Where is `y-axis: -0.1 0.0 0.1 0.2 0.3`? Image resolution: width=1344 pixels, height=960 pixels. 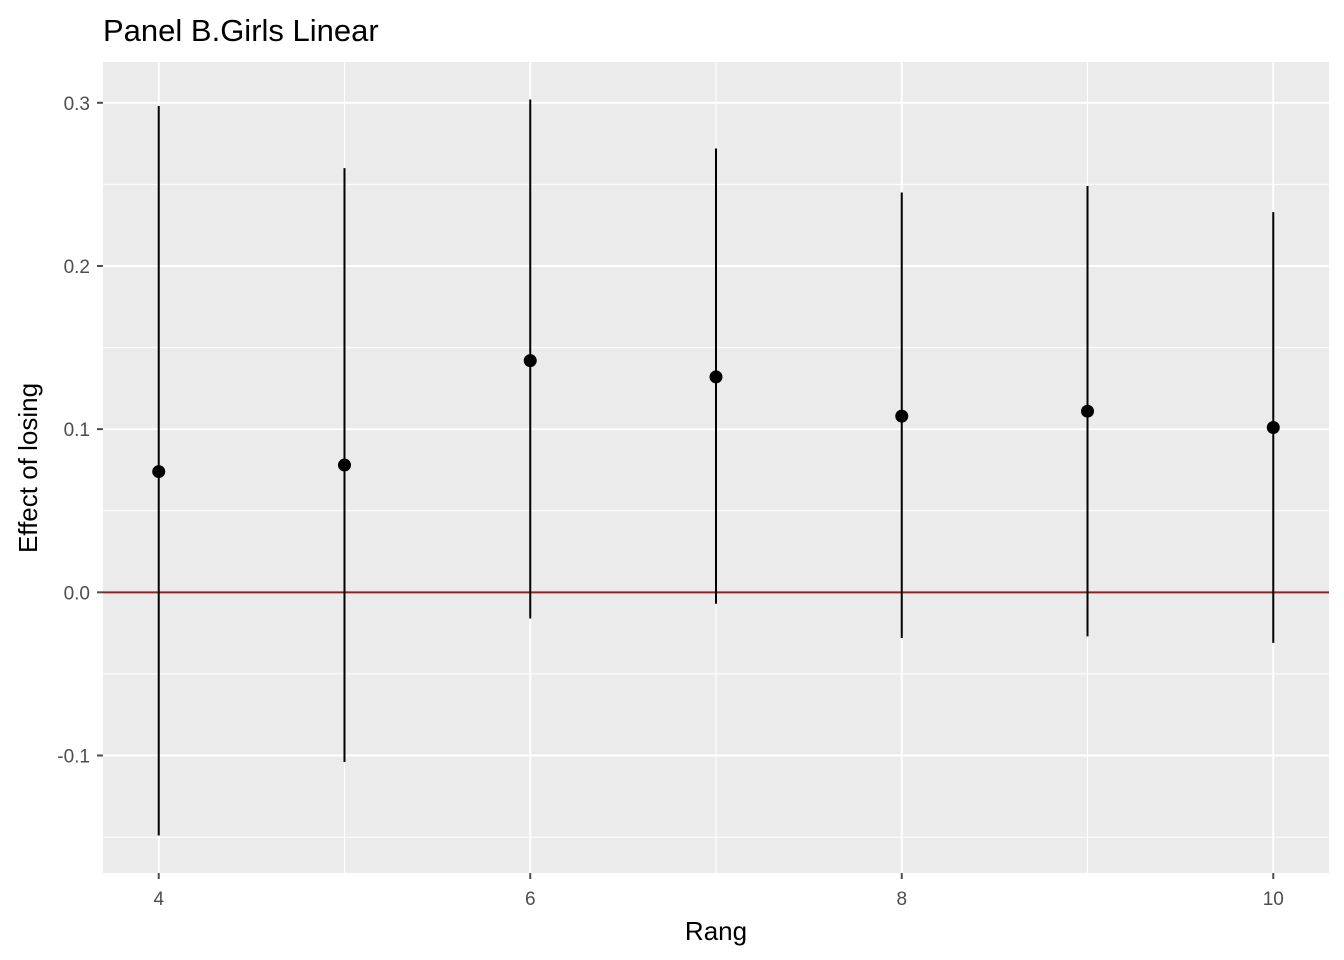
y-axis: -0.1 0.0 0.1 0.2 0.3 is located at coordinates (80, 431).